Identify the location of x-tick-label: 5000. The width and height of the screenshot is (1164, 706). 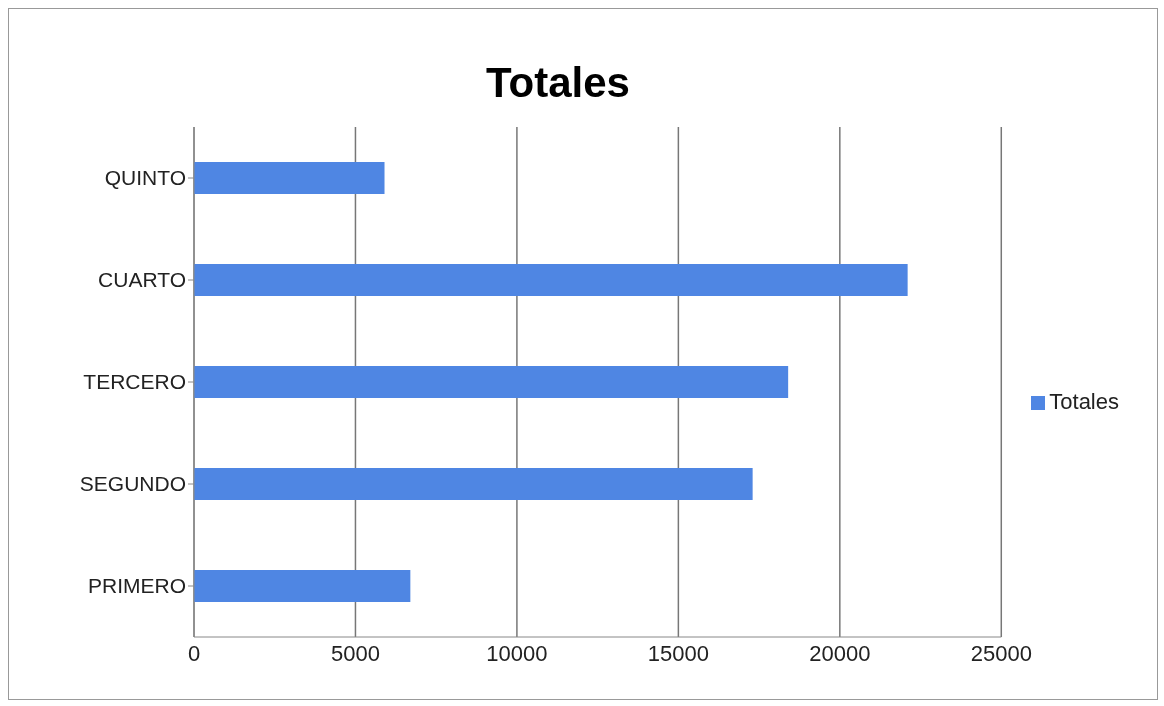
(355, 653).